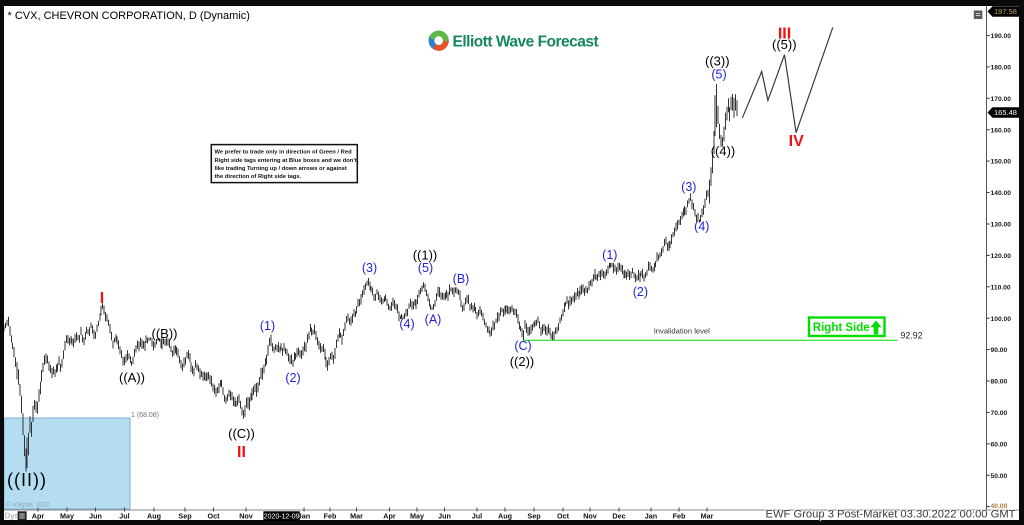  What do you see at coordinates (999, 476) in the screenshot?
I see `svg-text: 50.00` at bounding box center [999, 476].